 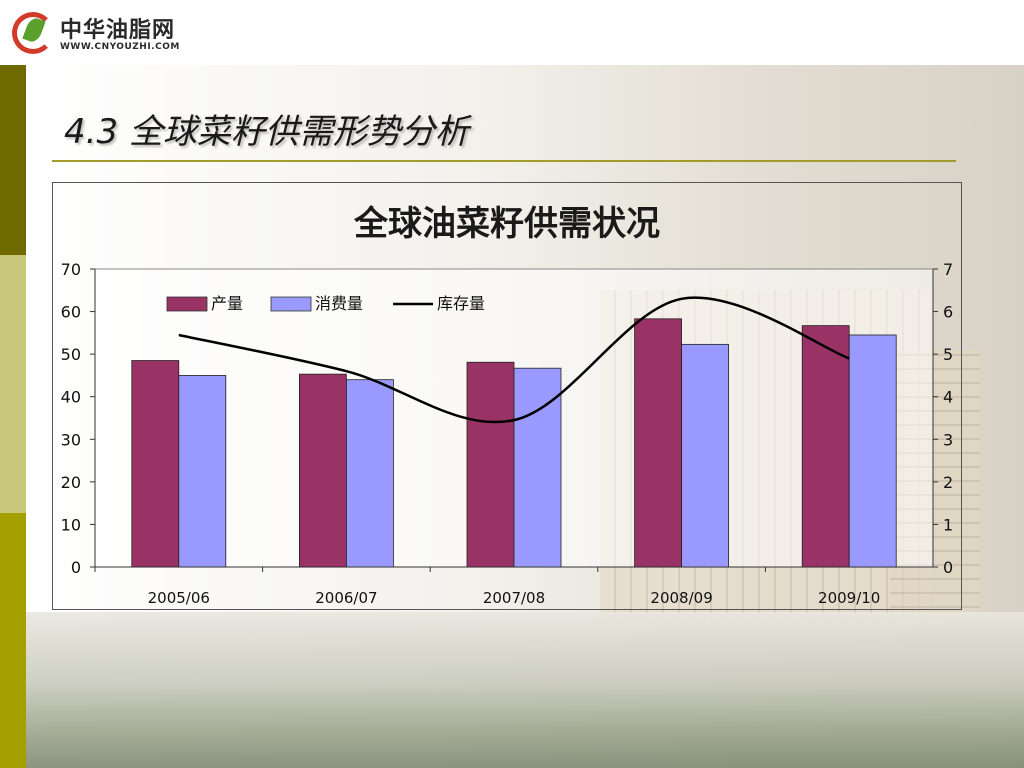 I want to click on y-tick-label-left-40: 40, so click(x=71, y=397).